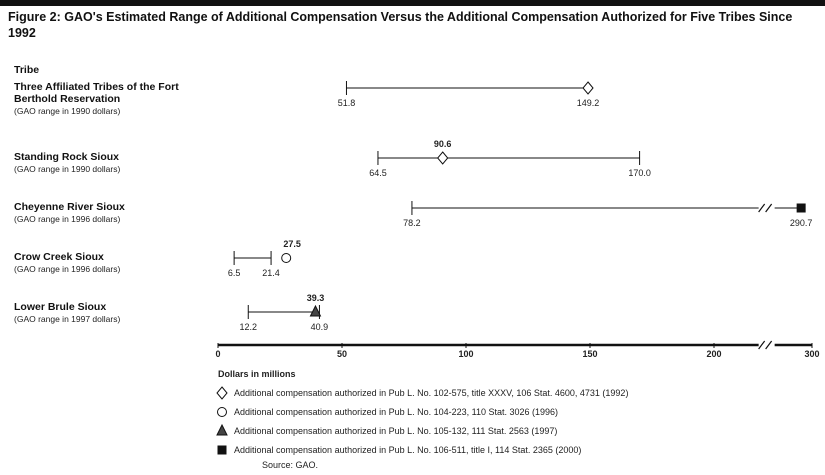 This screenshot has width=825, height=475. Describe the element at coordinates (217, 354) in the screenshot. I see `x-tick-label: 0` at that location.